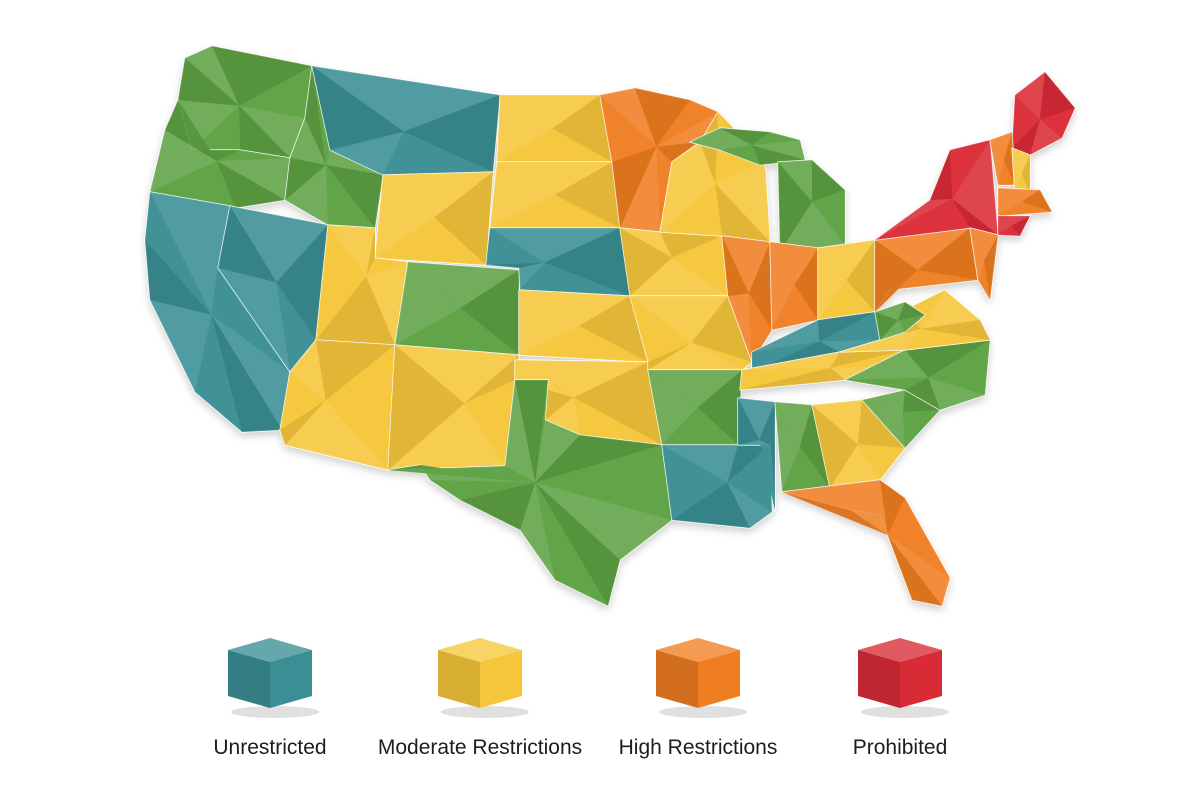 The image size is (1200, 800). I want to click on state-ma, so click(1025, 202).